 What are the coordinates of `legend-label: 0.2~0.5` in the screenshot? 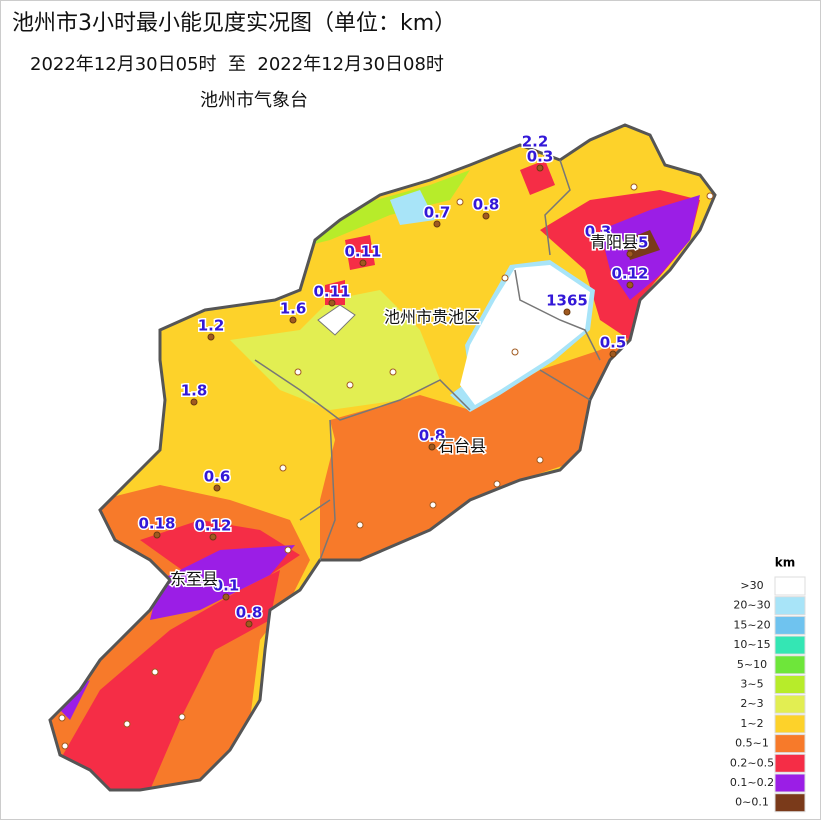 It's located at (752, 762).